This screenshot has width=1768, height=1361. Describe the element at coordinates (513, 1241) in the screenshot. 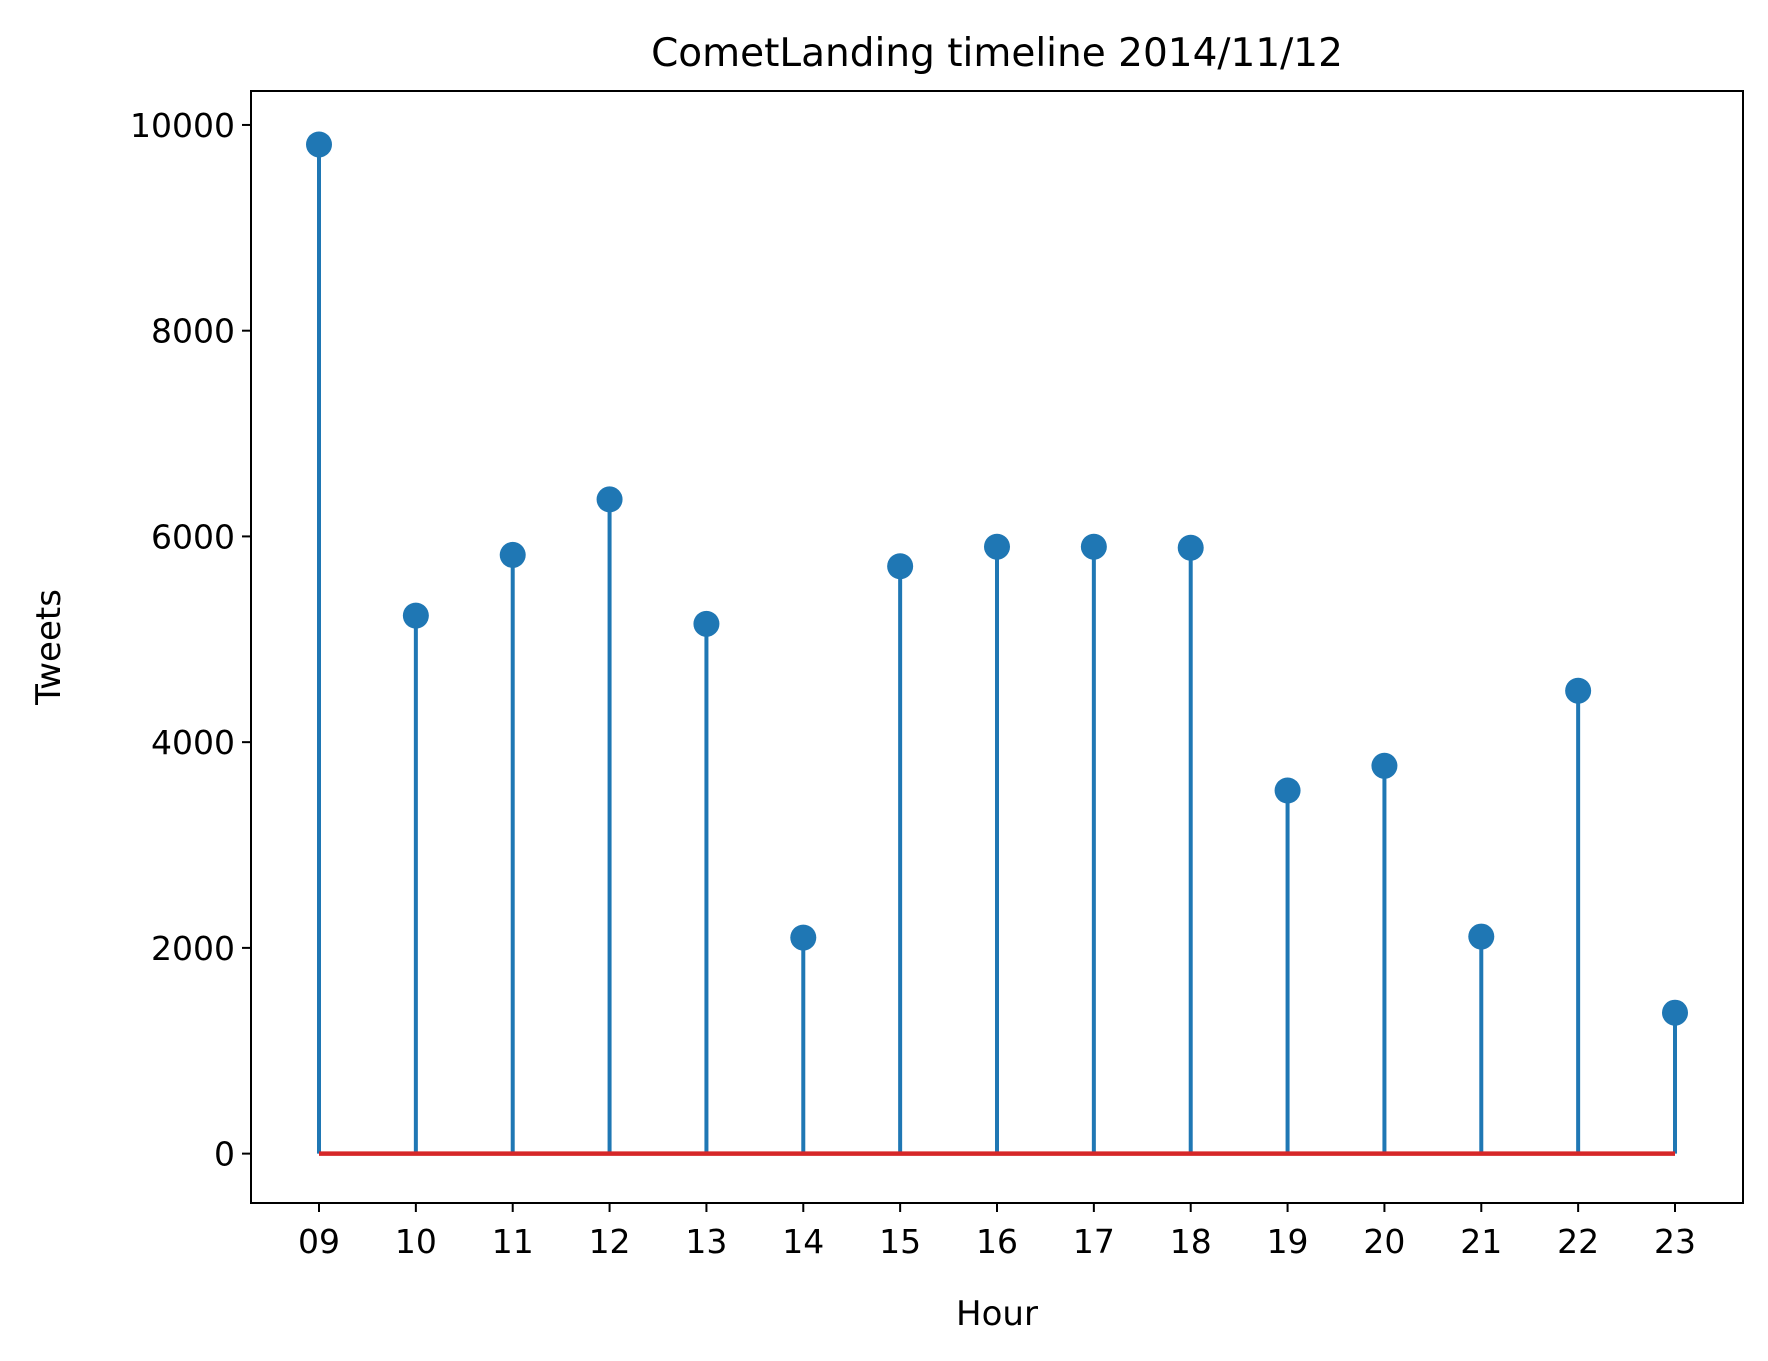

I see `x-tick-label: 11` at that location.